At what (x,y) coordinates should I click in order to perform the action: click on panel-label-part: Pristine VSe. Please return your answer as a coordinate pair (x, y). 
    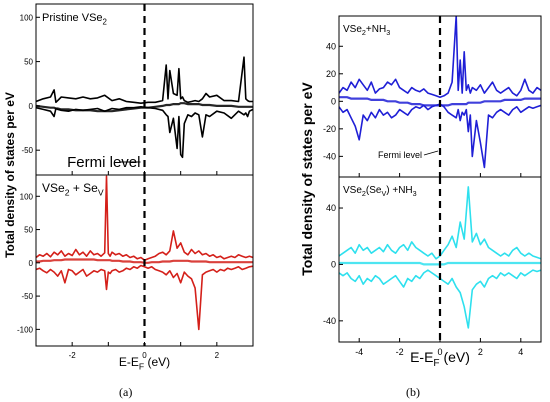
    Looking at the image, I should click on (72, 18).